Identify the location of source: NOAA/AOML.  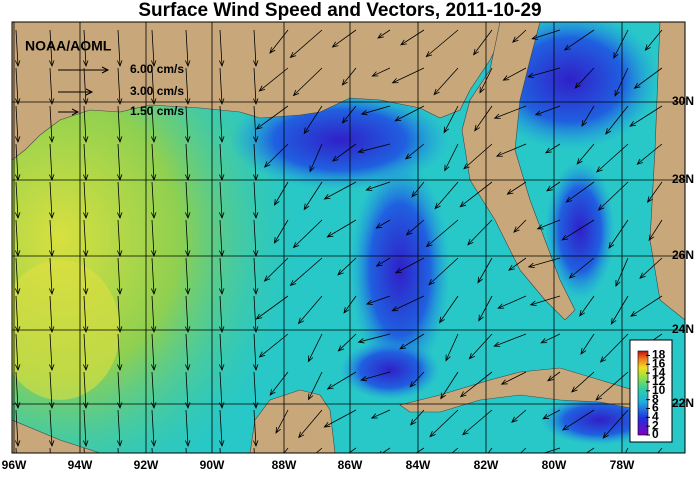
(68, 46).